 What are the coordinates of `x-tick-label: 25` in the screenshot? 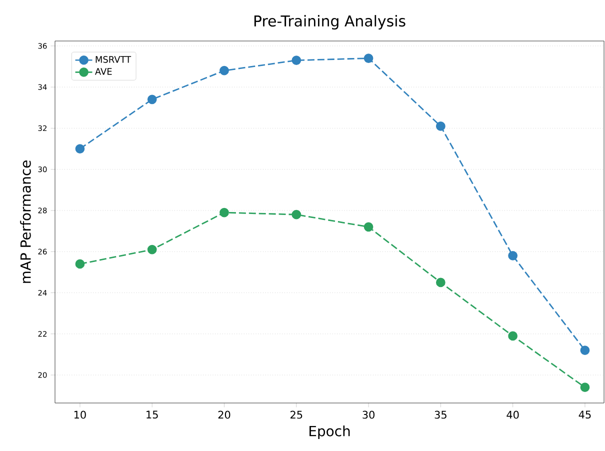 It's located at (296, 414).